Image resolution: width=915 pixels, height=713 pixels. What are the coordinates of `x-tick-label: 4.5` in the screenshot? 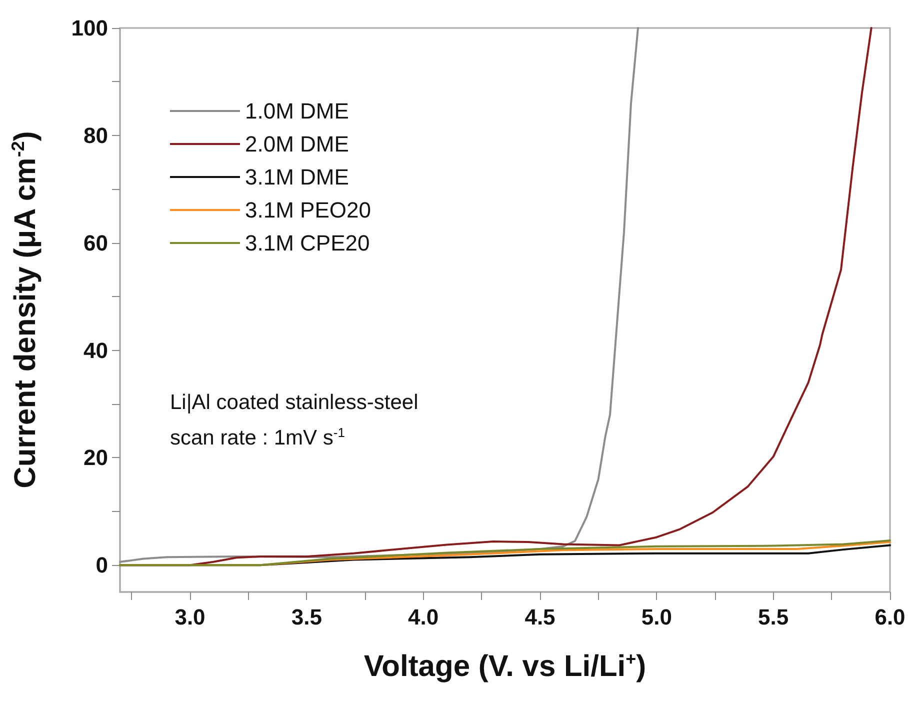 It's located at (540, 617).